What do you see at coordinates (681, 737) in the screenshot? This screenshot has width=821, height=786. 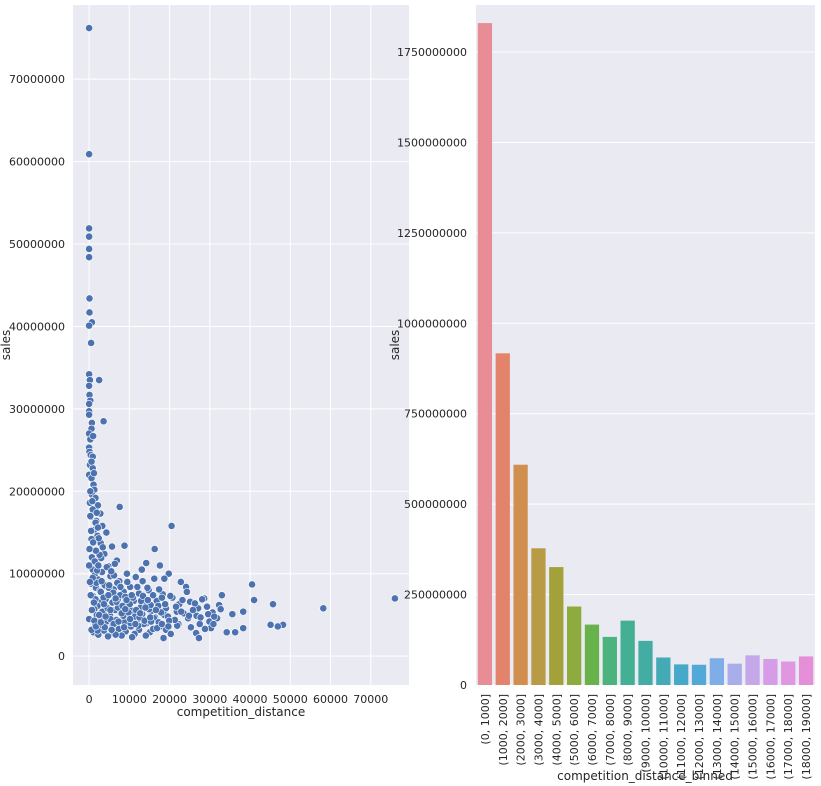 I see `bar-x-tick-label: (11000, 12000]` at bounding box center [681, 737].